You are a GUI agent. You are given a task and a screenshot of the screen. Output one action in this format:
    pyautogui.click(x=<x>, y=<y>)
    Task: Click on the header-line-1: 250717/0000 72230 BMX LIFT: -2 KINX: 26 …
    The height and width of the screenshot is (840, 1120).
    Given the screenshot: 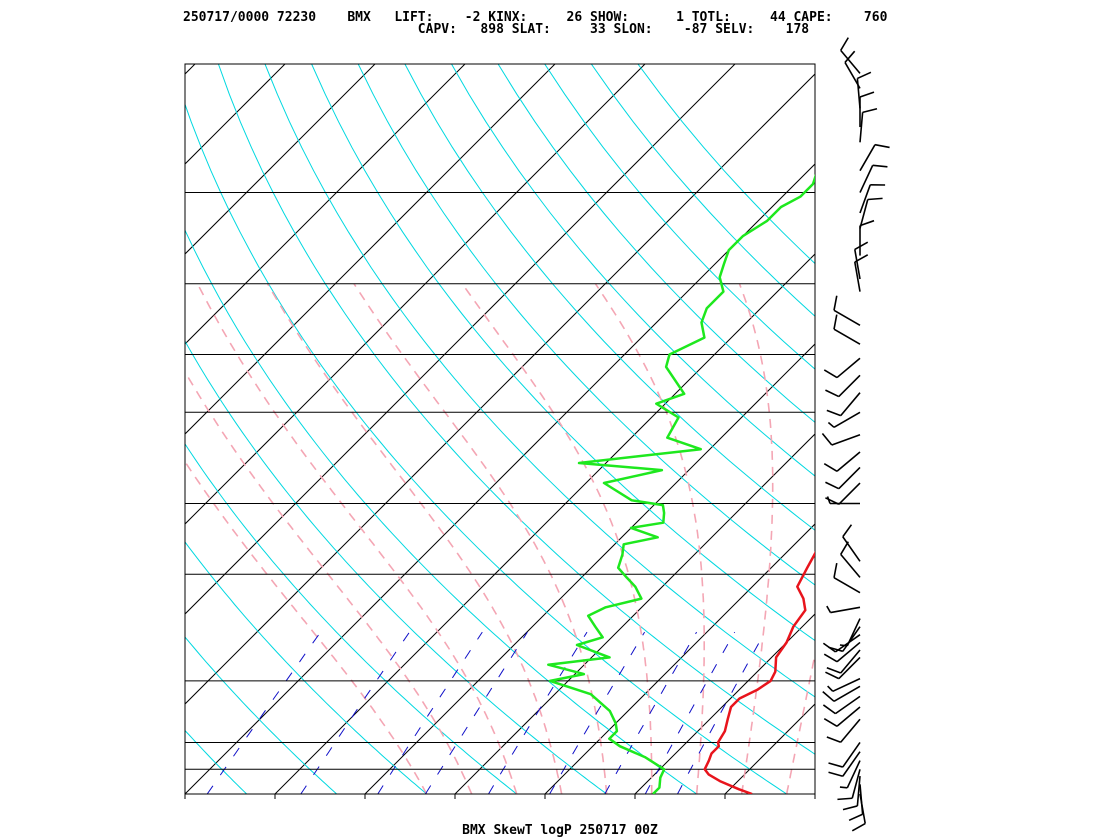 What is the action you would take?
    pyautogui.click(x=535, y=17)
    